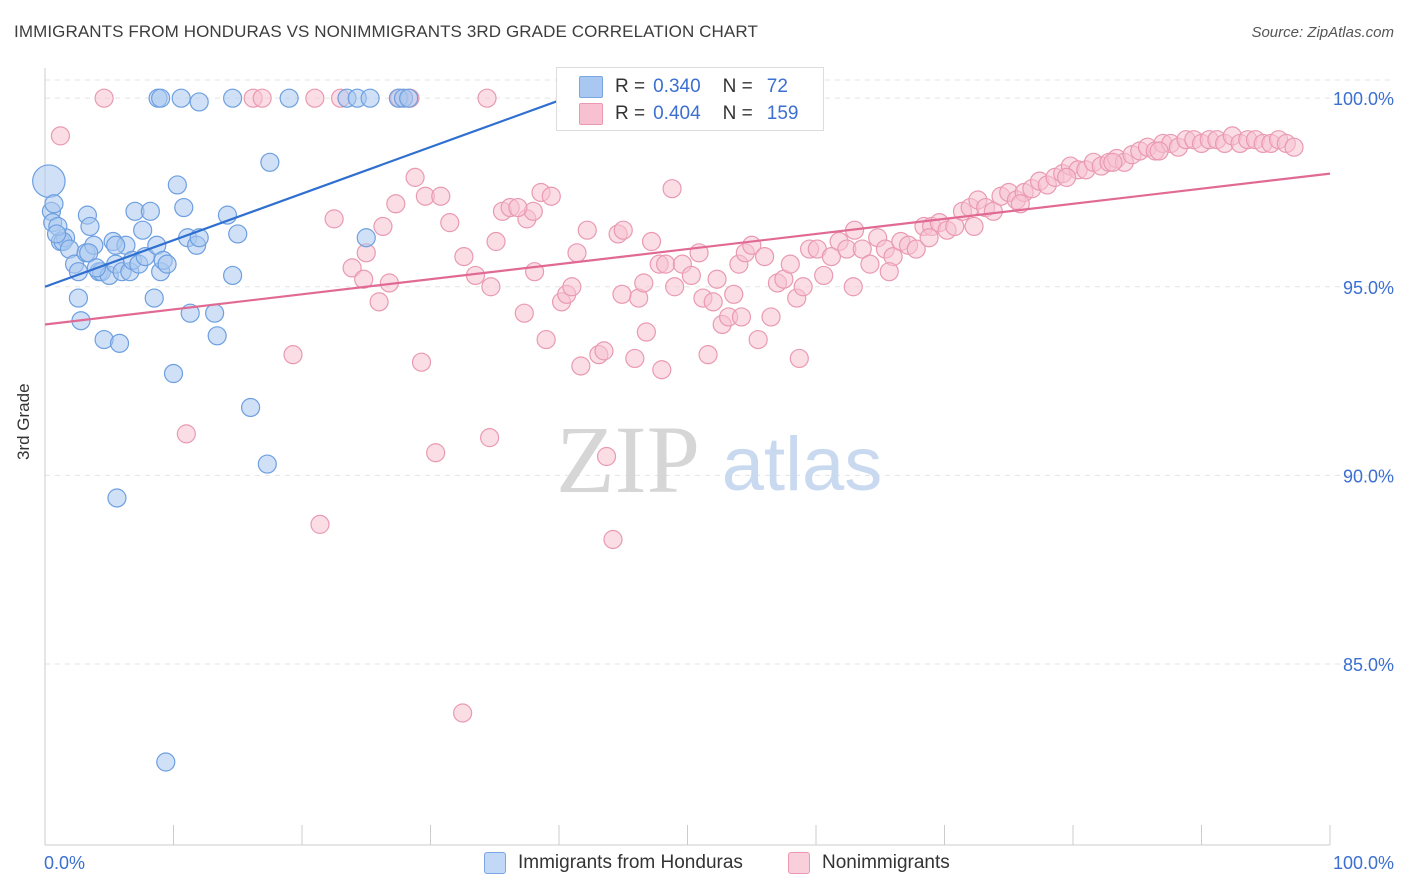 The width and height of the screenshot is (1406, 892). Describe the element at coordinates (1368, 476) in the screenshot. I see `y-tick-label: 90.0%` at that location.